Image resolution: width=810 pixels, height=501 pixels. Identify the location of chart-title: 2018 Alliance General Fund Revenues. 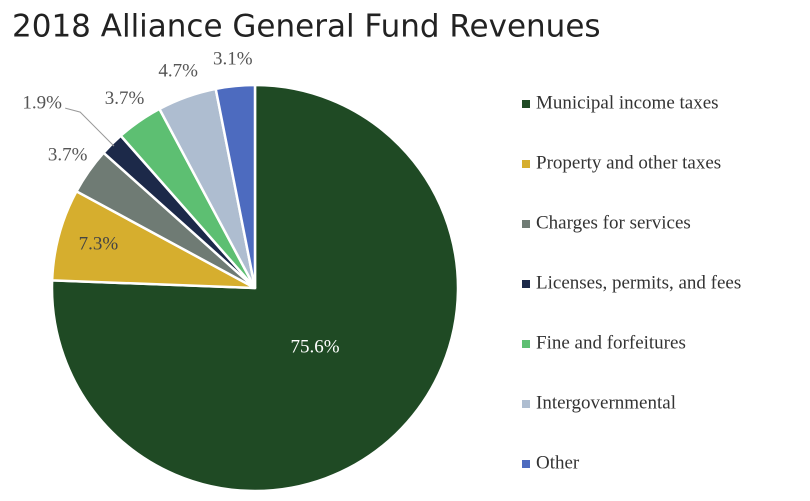
(306, 27).